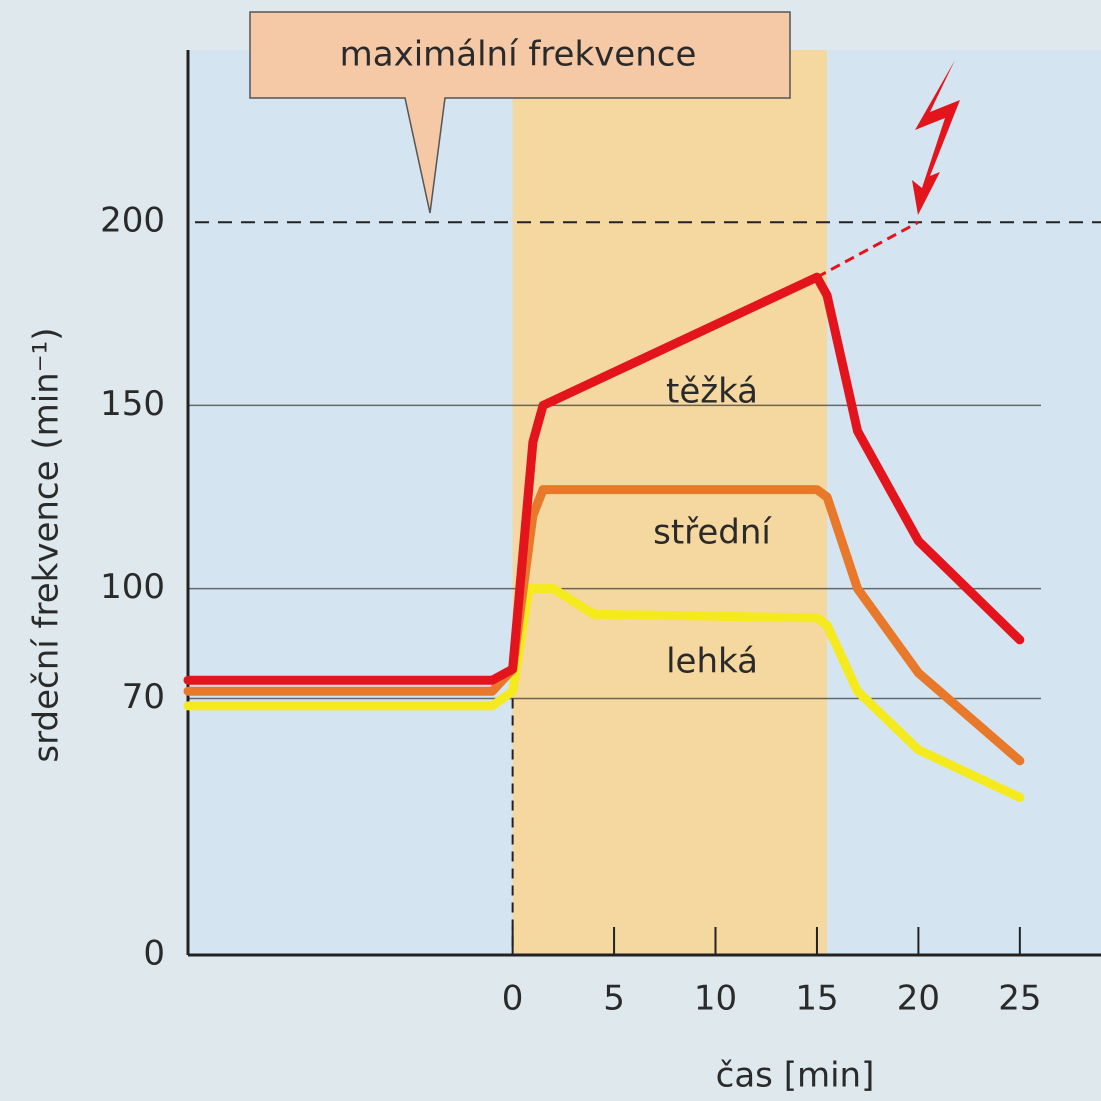 The height and width of the screenshot is (1101, 1101). I want to click on x-axis-label: čas [min], so click(795, 1076).